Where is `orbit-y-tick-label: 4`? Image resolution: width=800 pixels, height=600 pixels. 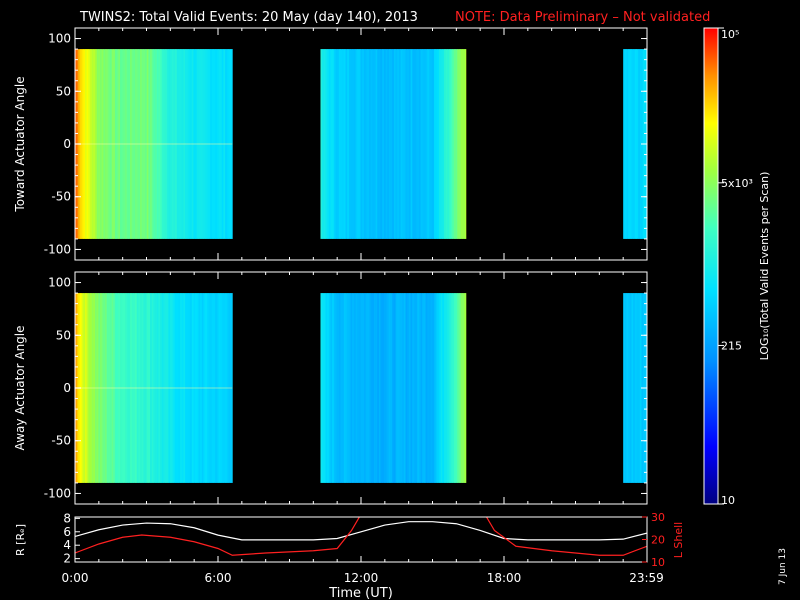 orbit-y-tick-label: 4 is located at coordinates (67, 545).